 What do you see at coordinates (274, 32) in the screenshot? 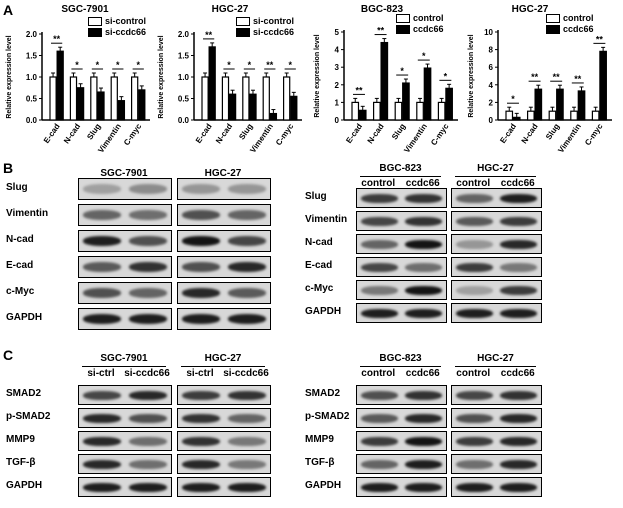
I see `legend-label-treatment: si-ccdc66` at bounding box center [274, 32].